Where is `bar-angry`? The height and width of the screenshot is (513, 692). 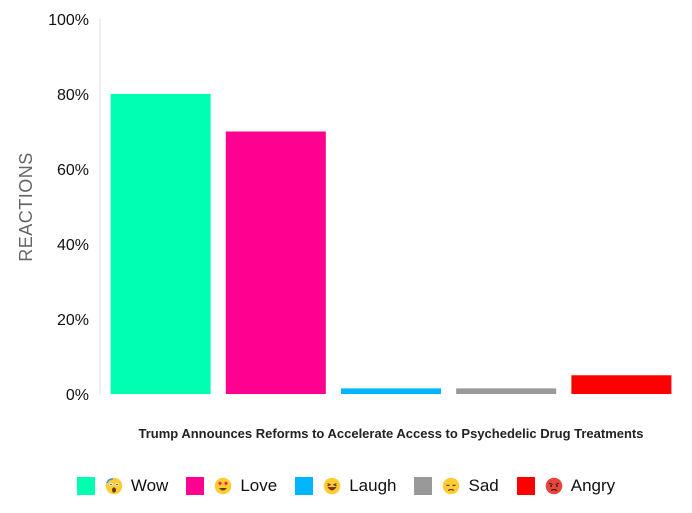 bar-angry is located at coordinates (621, 384).